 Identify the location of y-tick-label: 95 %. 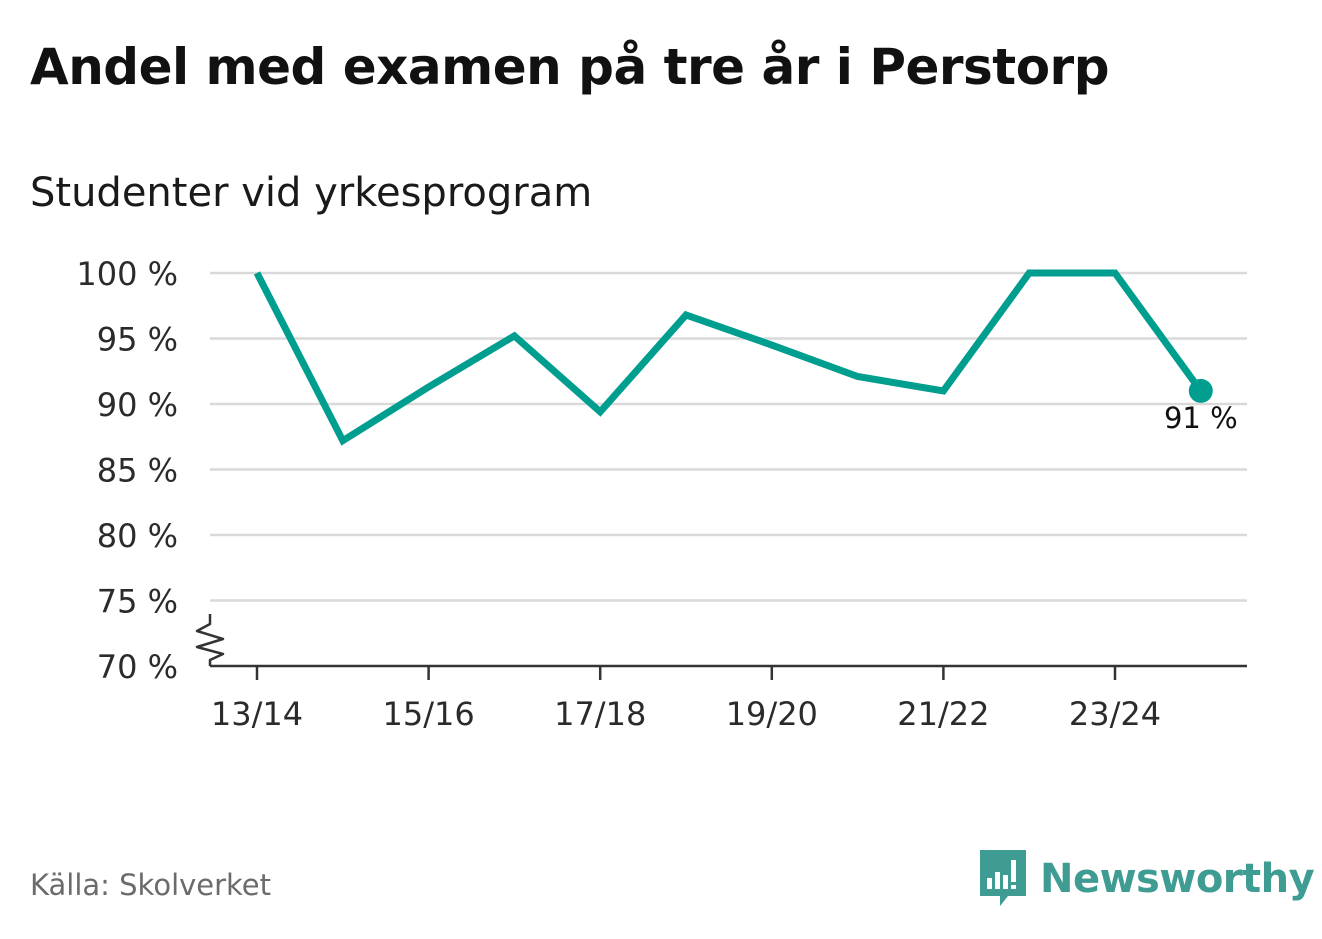
(137, 340).